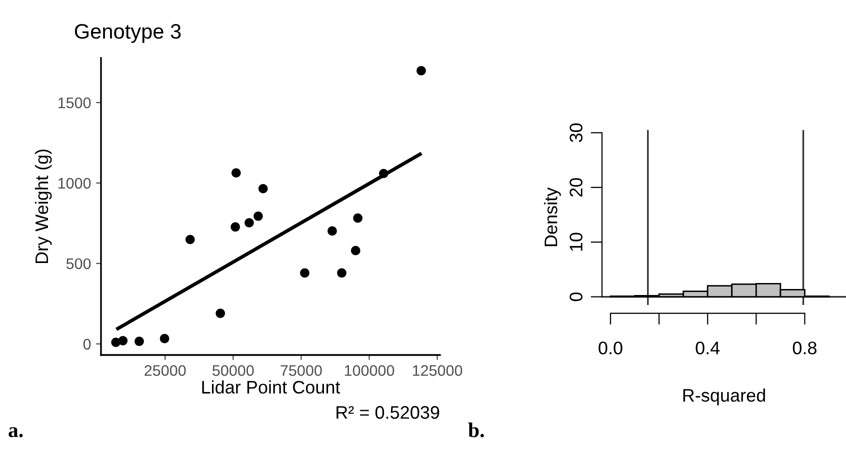 This screenshot has height=452, width=846. What do you see at coordinates (576, 187) in the screenshot?
I see `y-tick-label: 20` at bounding box center [576, 187].